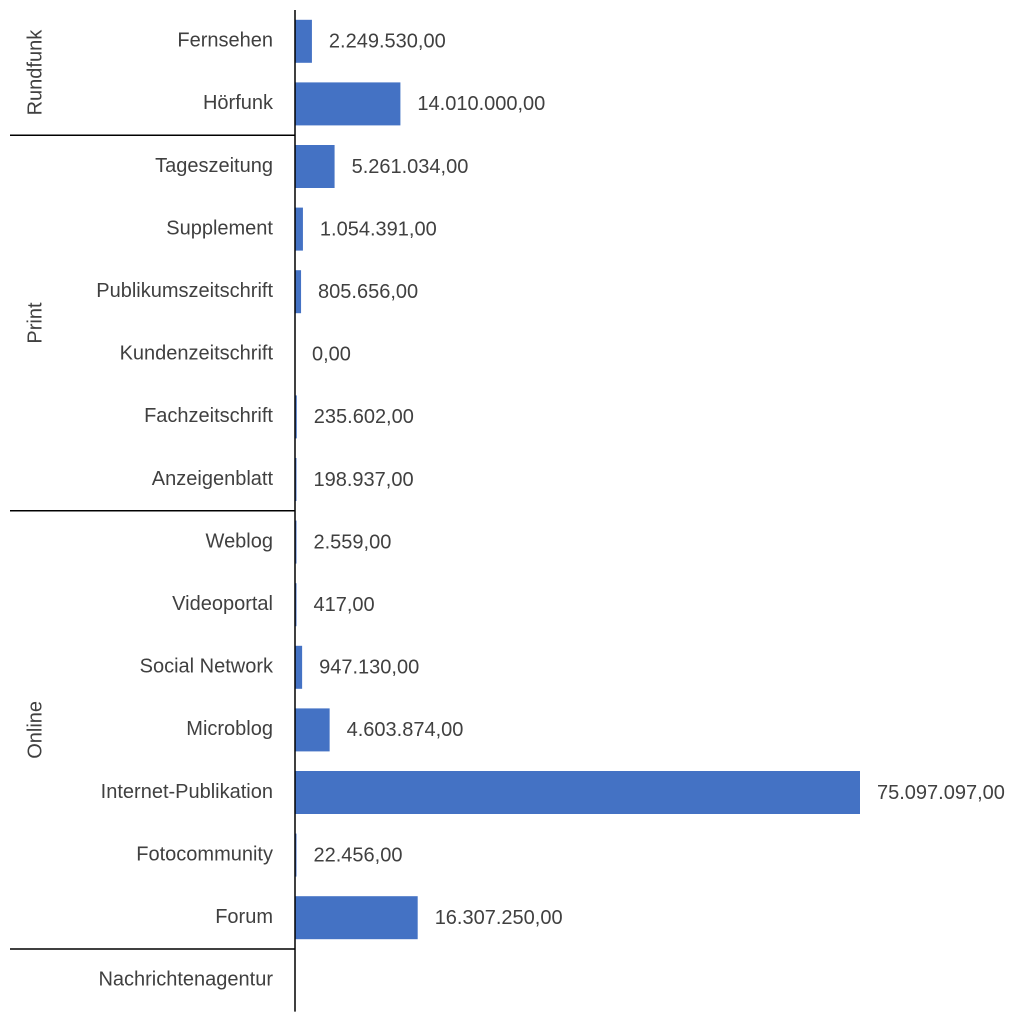 This screenshot has height=1032, width=1034. I want to click on category-label: Nachrichtenagentur, so click(185, 980).